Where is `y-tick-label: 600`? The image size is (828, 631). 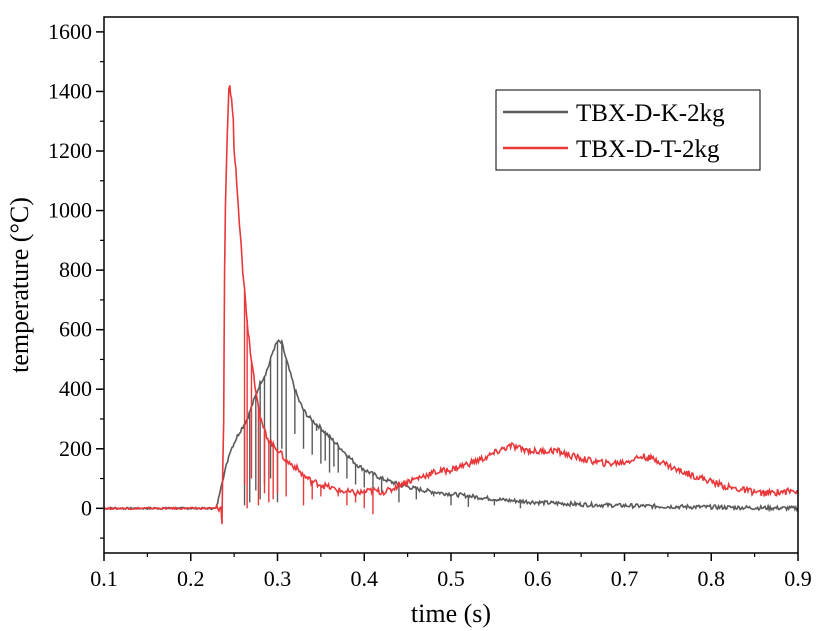 y-tick-label: 600 is located at coordinates (75, 329).